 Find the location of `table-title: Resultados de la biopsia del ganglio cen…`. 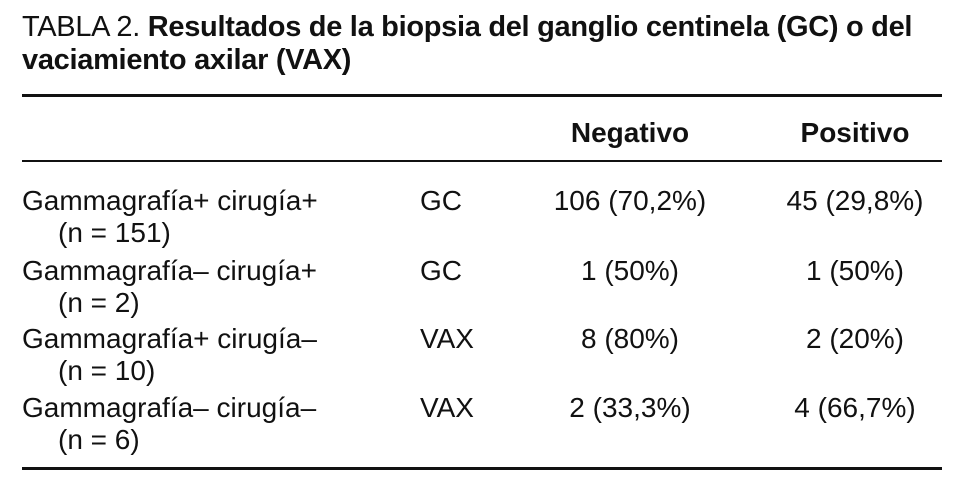

table-title: Resultados de la biopsia del ganglio cen… is located at coordinates (467, 43).